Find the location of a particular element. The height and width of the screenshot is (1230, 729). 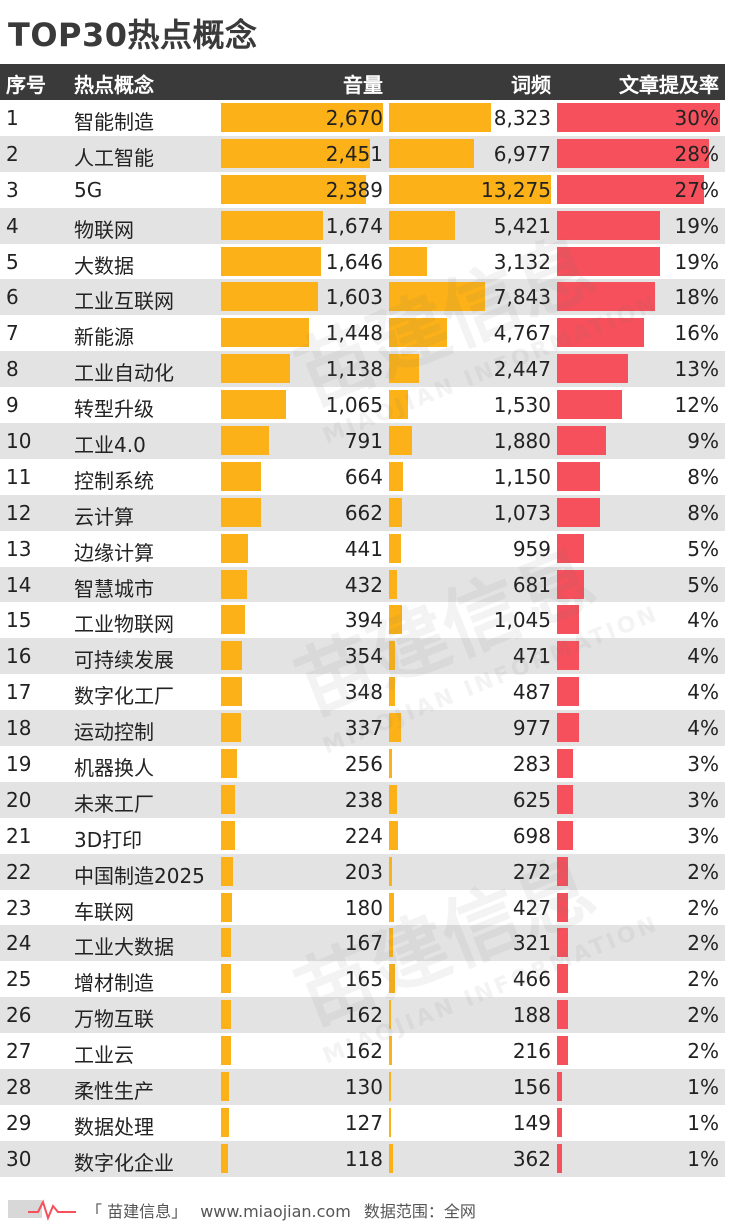

table-row: 2 人工智能 2,451 6,977 28% is located at coordinates (362, 153).